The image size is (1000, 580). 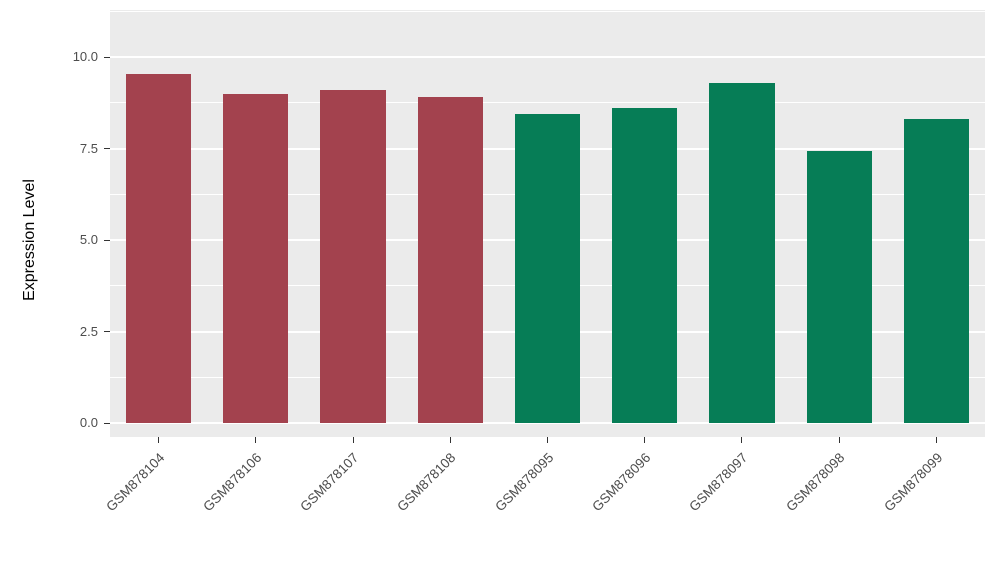 What do you see at coordinates (88, 423) in the screenshot?
I see `y-tick-label: 0.0` at bounding box center [88, 423].